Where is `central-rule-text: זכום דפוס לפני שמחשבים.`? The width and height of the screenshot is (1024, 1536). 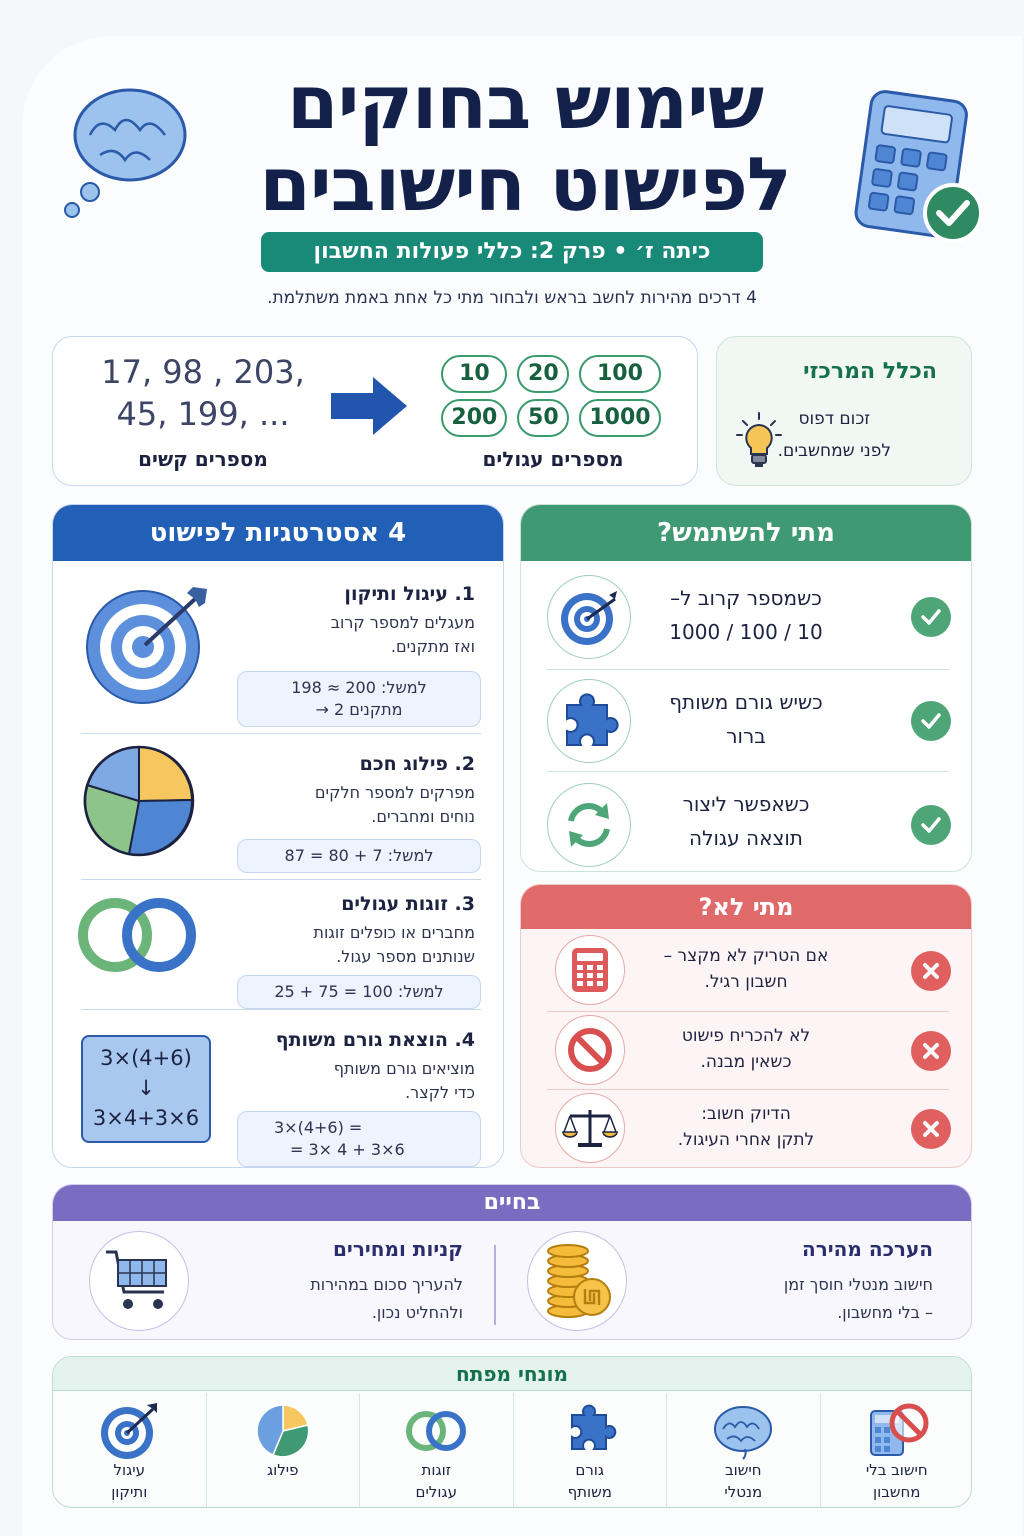
central-rule-text: זכום דפוס לפני שמחשבים. is located at coordinates (834, 435).